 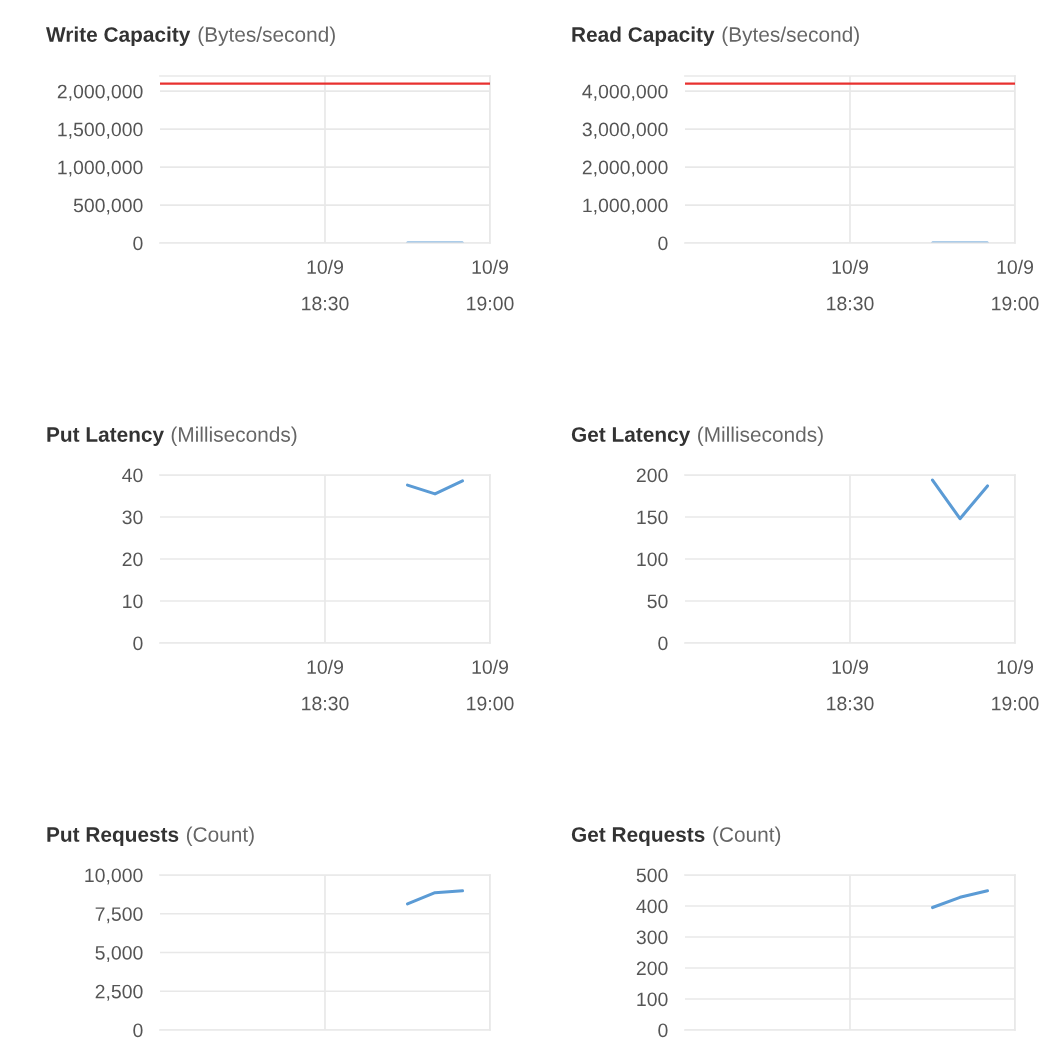 I want to click on chart-title: Read Capacity, so click(x=643, y=36).